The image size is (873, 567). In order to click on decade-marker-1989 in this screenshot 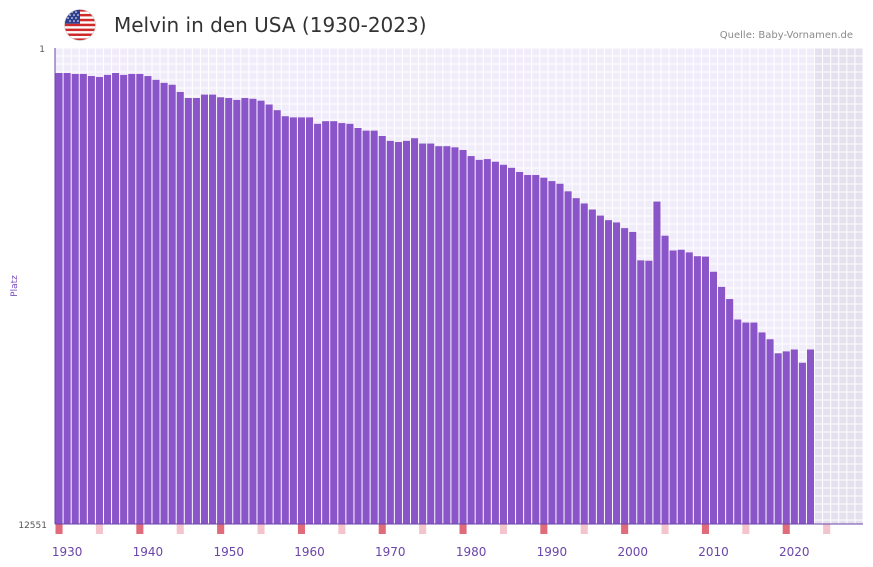, I will do `click(544, 529)`.